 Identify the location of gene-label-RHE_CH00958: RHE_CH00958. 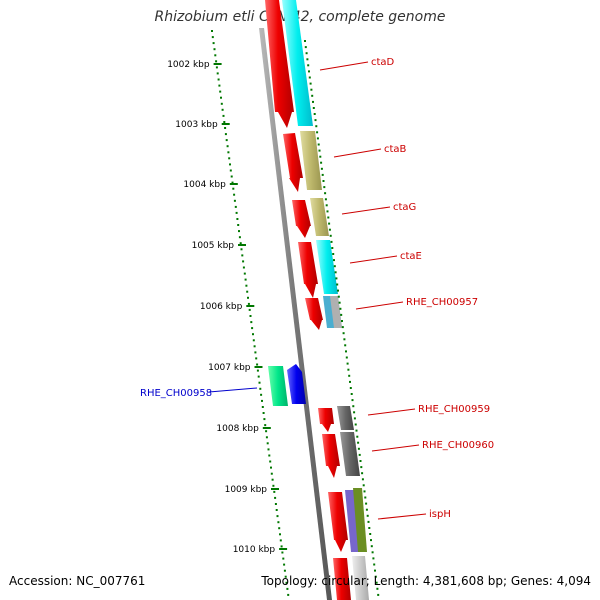
(176, 393).